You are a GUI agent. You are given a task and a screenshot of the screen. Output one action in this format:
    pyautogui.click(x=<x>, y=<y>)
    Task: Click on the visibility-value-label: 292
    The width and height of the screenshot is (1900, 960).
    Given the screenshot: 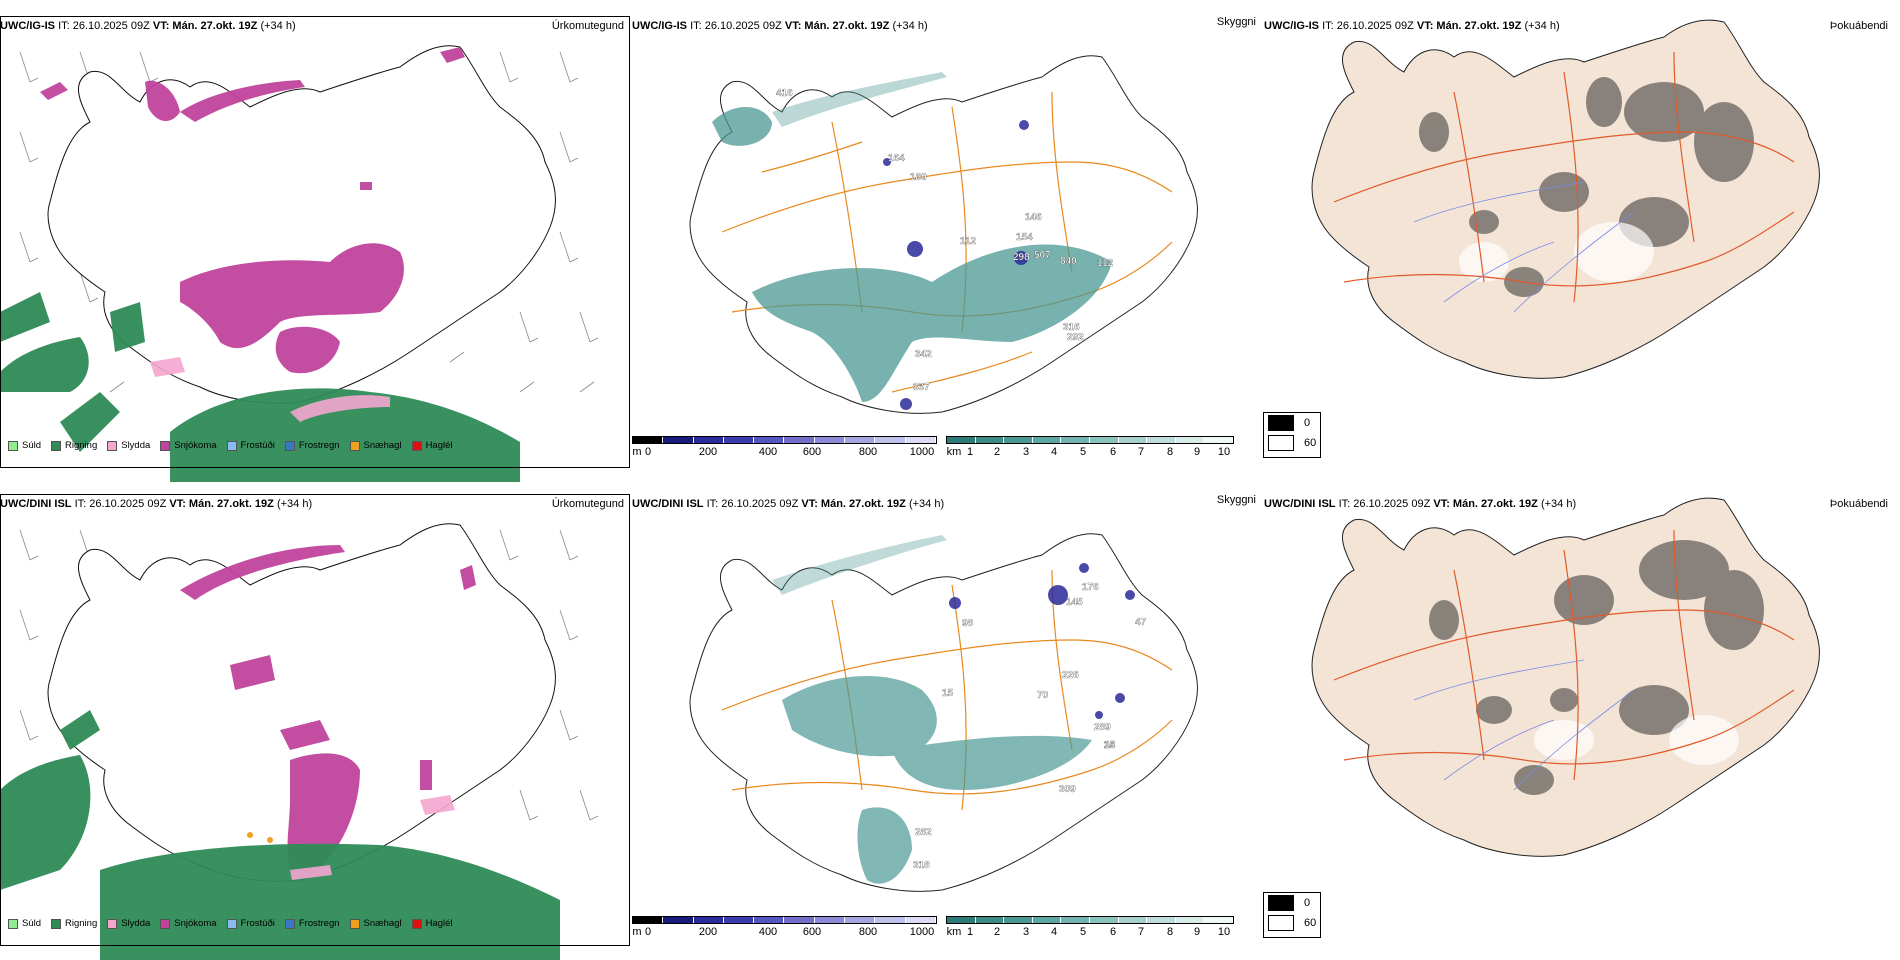 What is the action you would take?
    pyautogui.click(x=1075, y=337)
    